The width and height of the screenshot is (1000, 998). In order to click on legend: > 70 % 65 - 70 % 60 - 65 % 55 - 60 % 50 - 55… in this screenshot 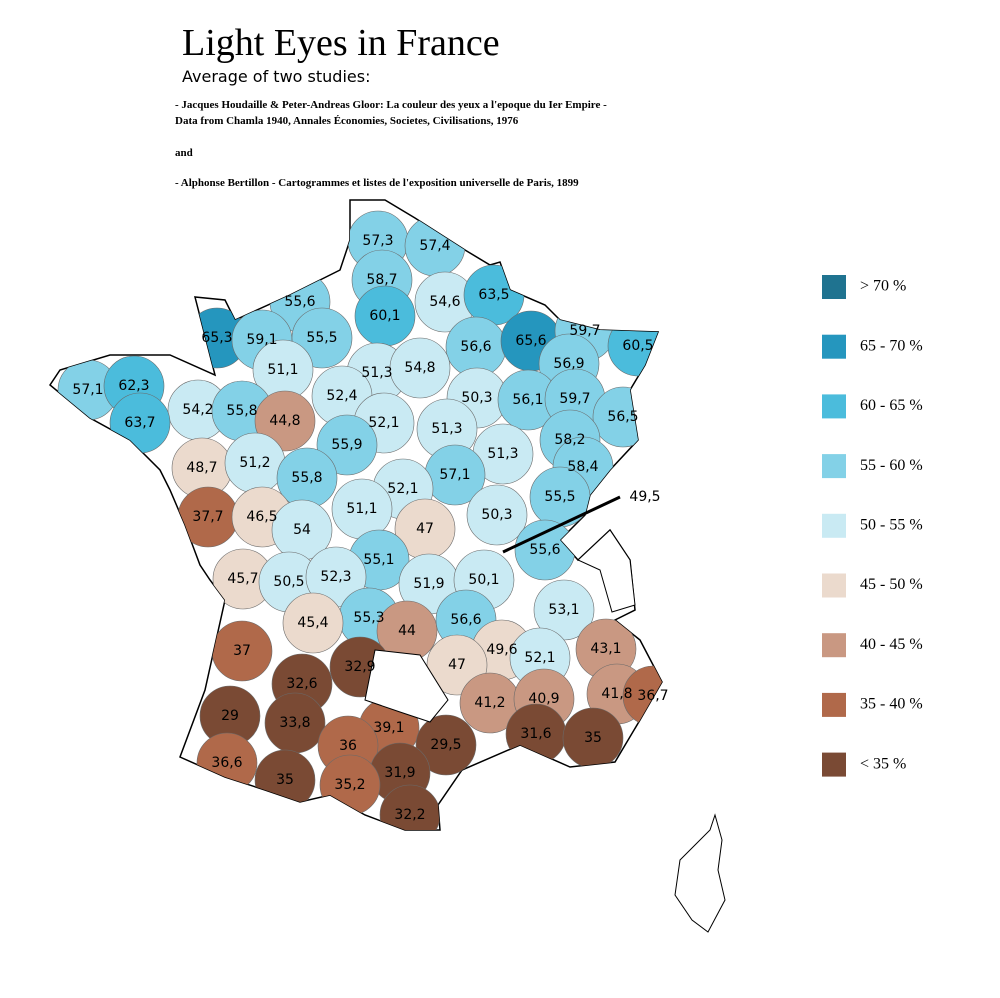, I will do `click(872, 526)`.